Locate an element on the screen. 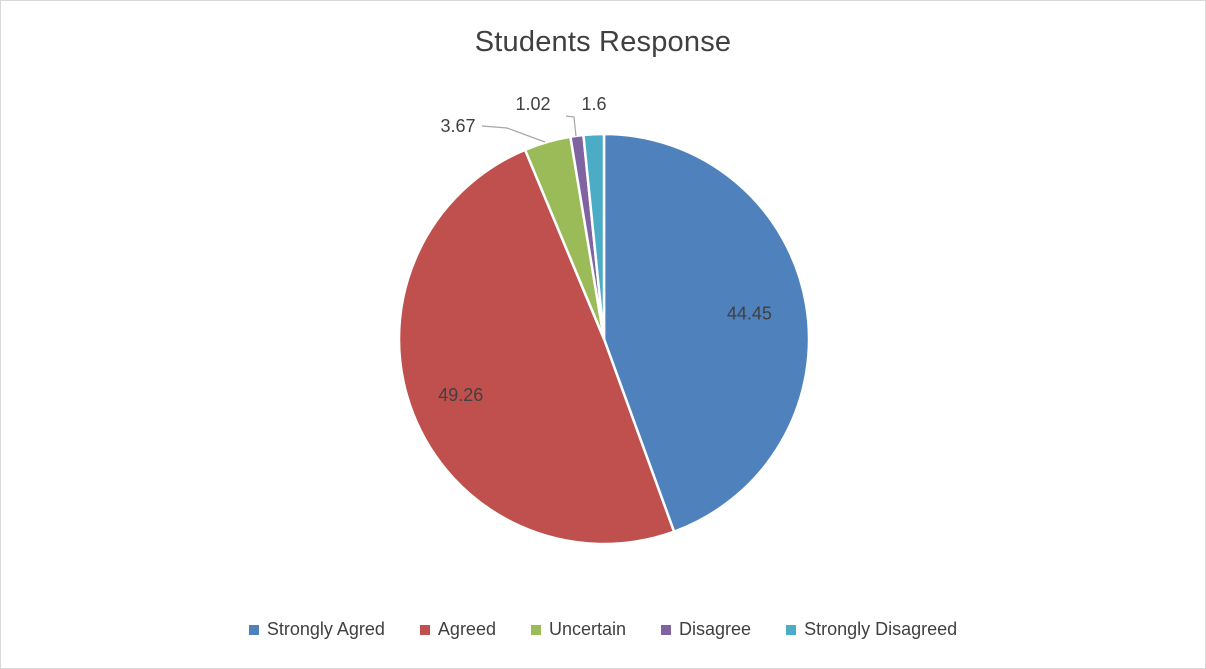 The image size is (1206, 669). legend-swatch-uncertain is located at coordinates (535, 629).